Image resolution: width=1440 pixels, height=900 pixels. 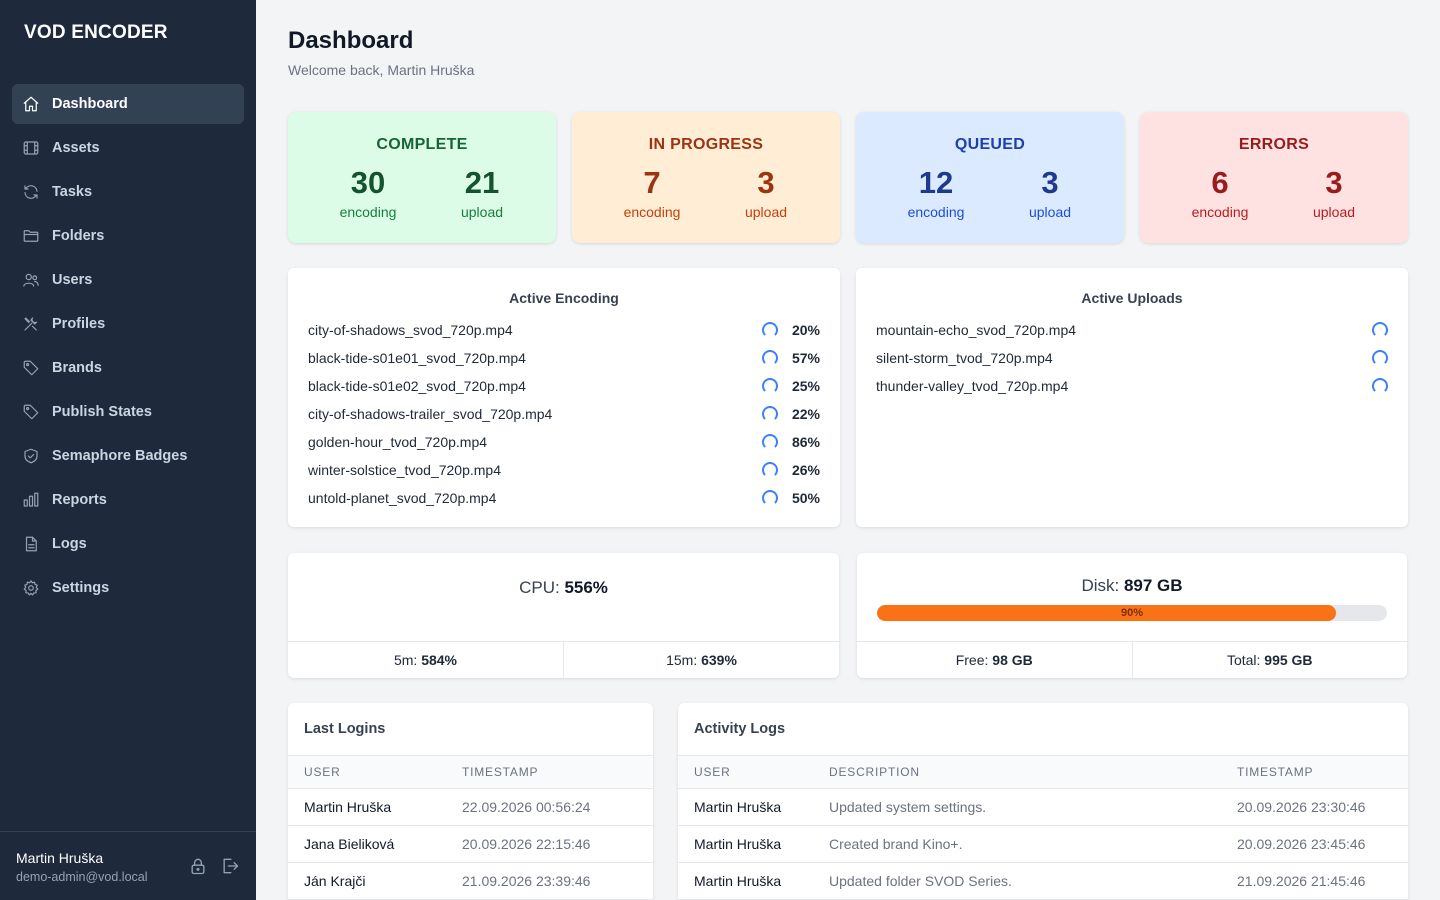 I want to click on disk-progress-fill, so click(x=1106, y=613).